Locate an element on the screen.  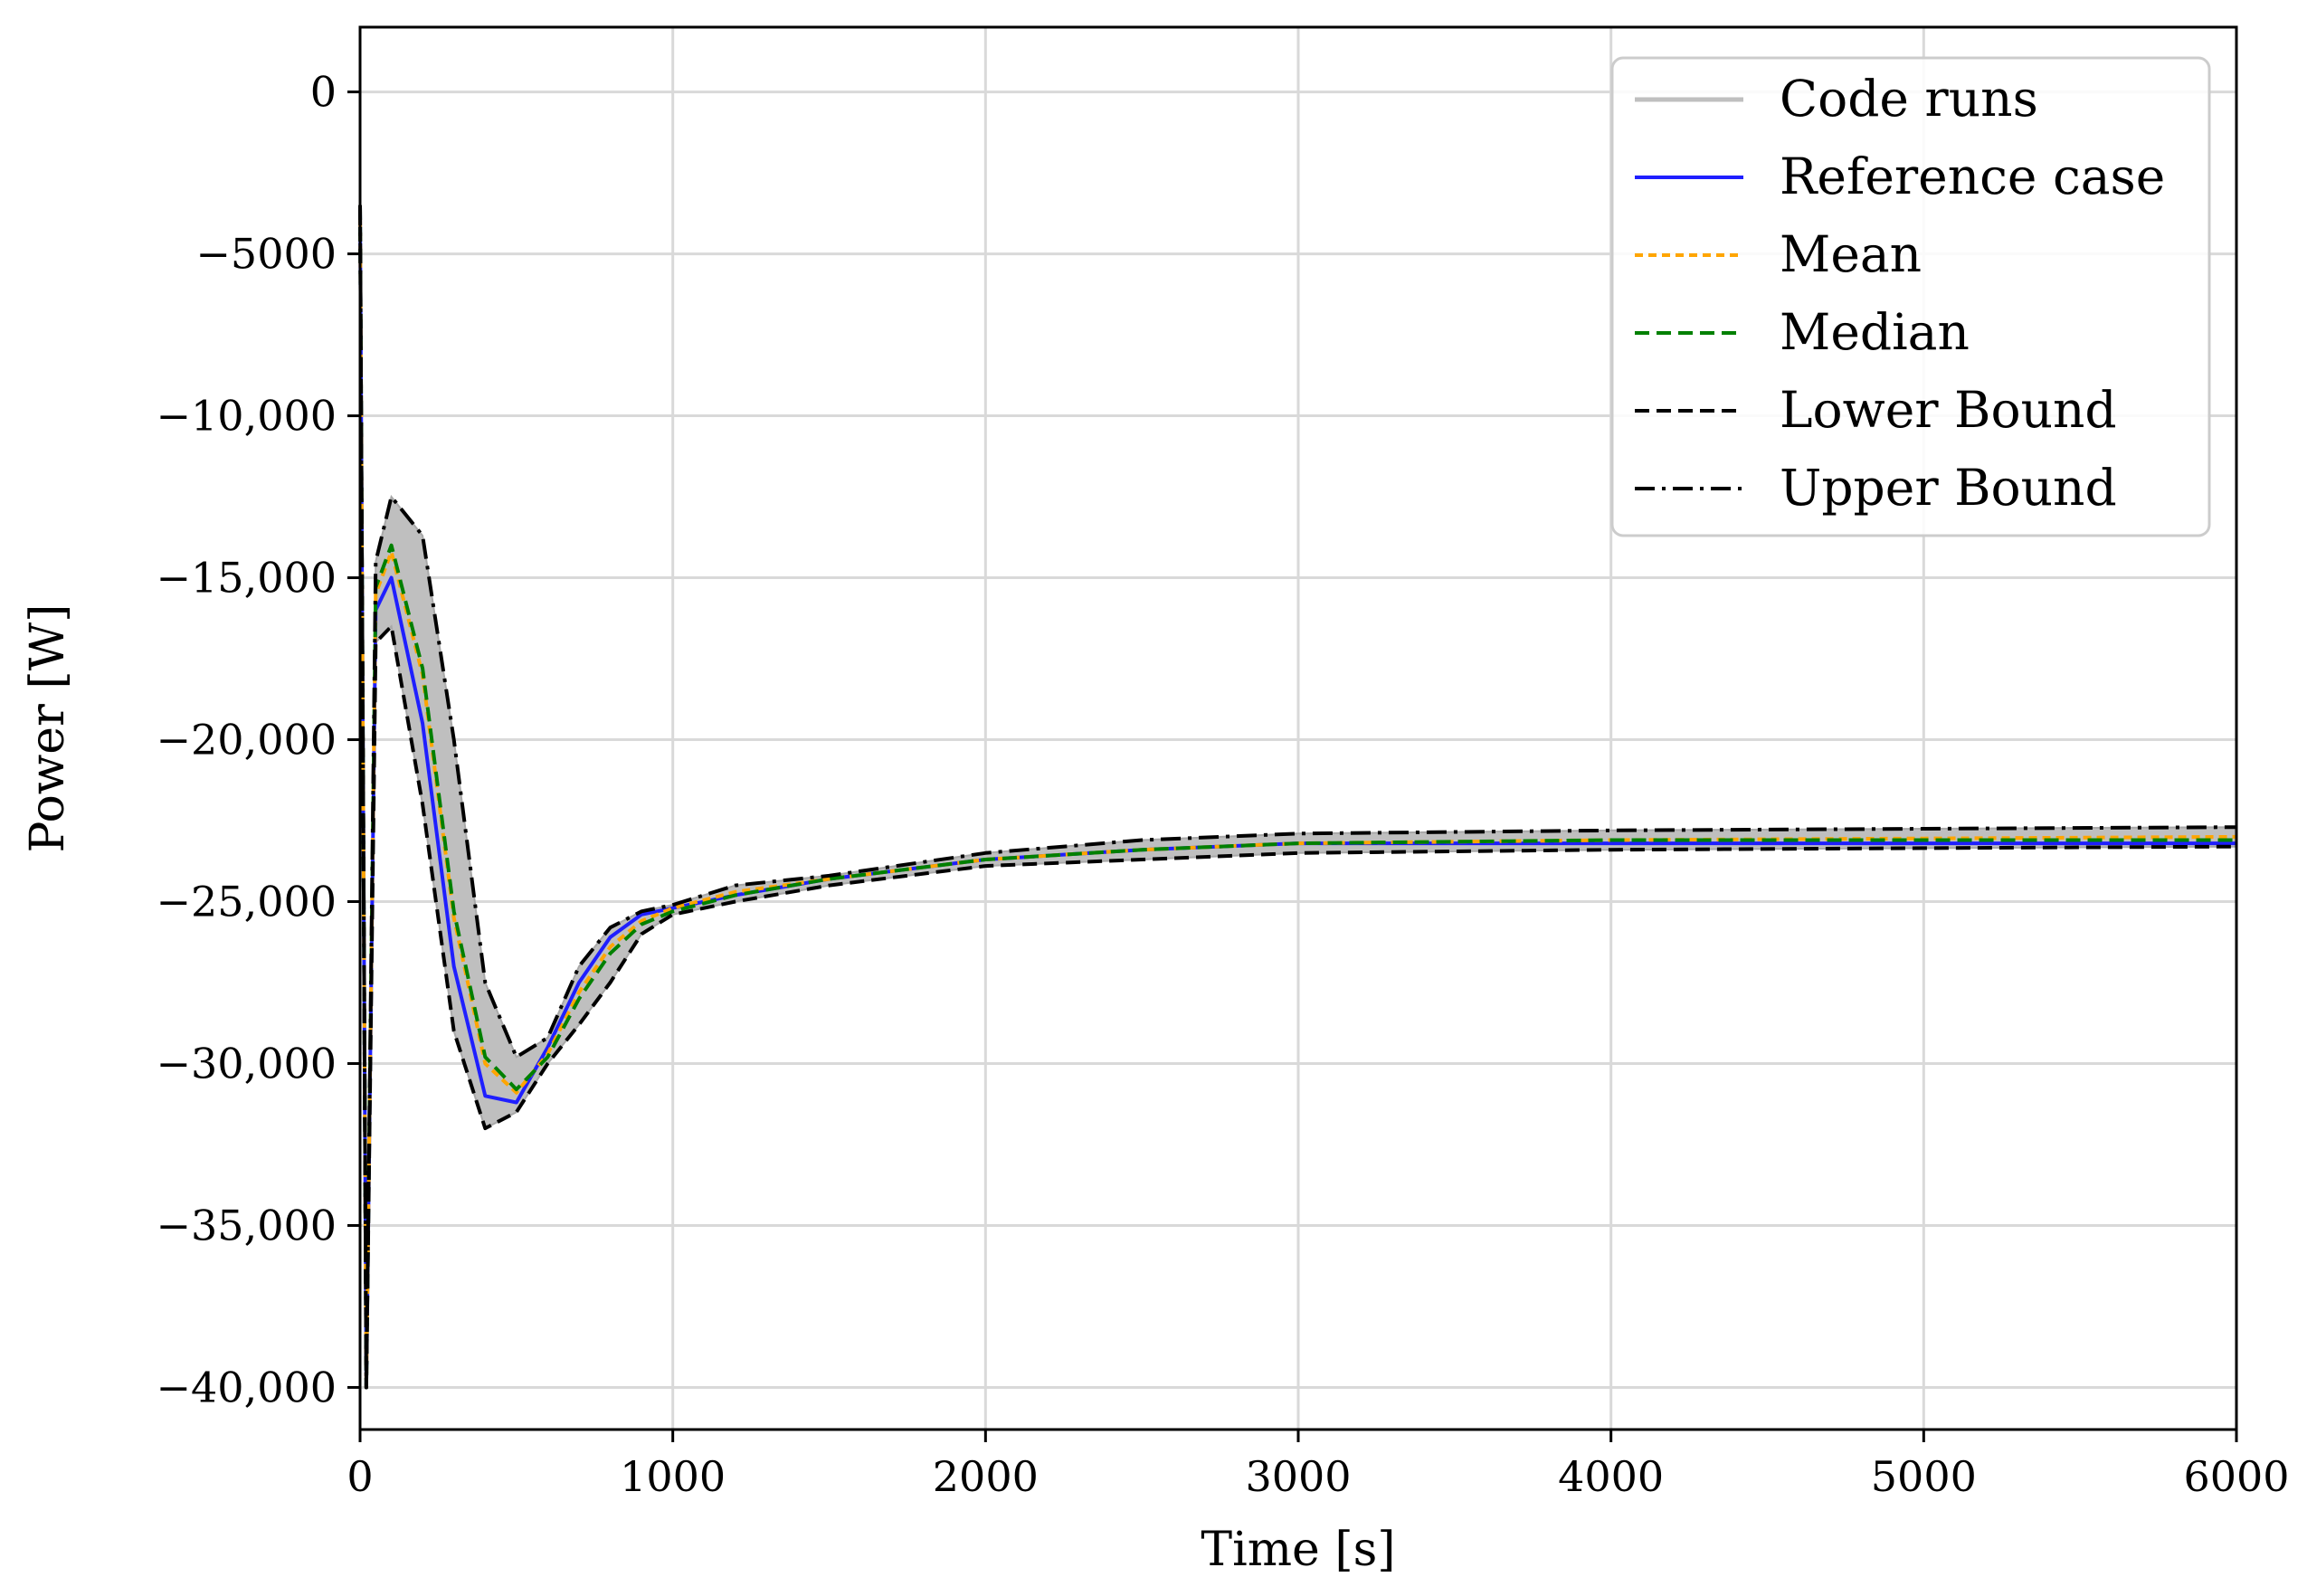
x-tick-label: 3000 is located at coordinates (1298, 1477).